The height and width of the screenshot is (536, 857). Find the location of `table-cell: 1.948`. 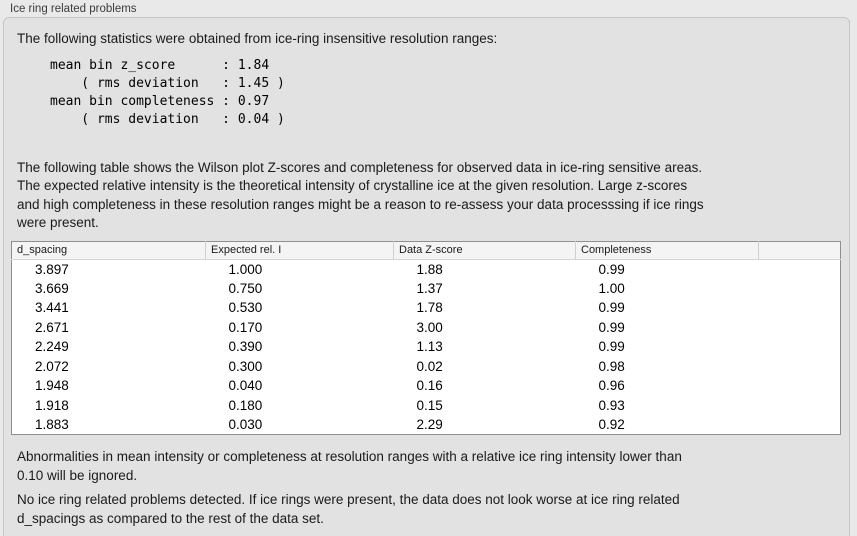

table-cell: 1.948 is located at coordinates (52, 386).